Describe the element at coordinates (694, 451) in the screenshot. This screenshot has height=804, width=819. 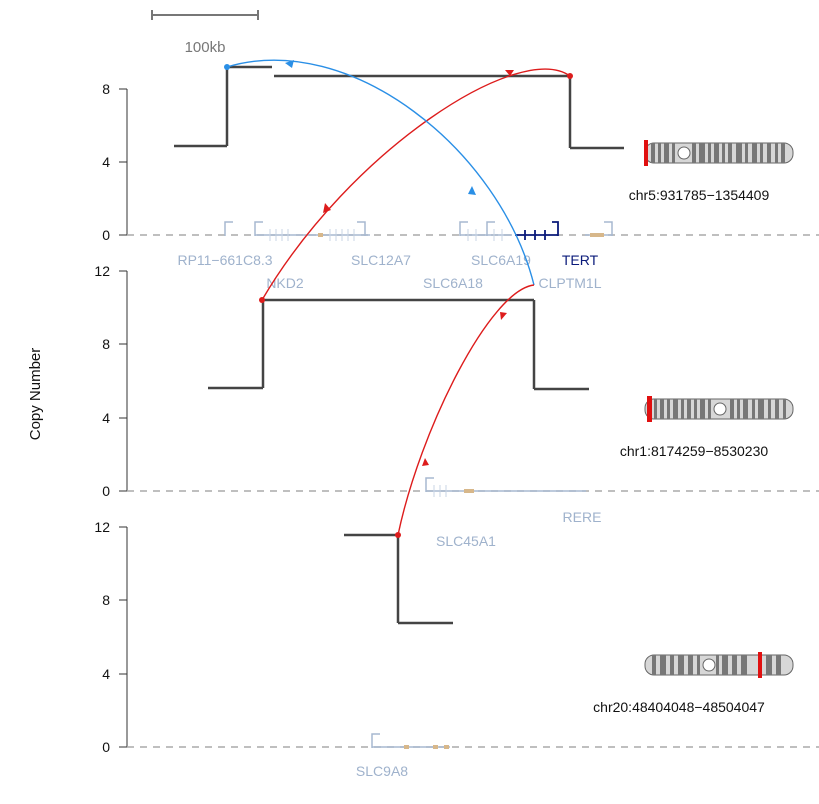
I see `location-label-chr1: chr1:8174259−8530230` at that location.